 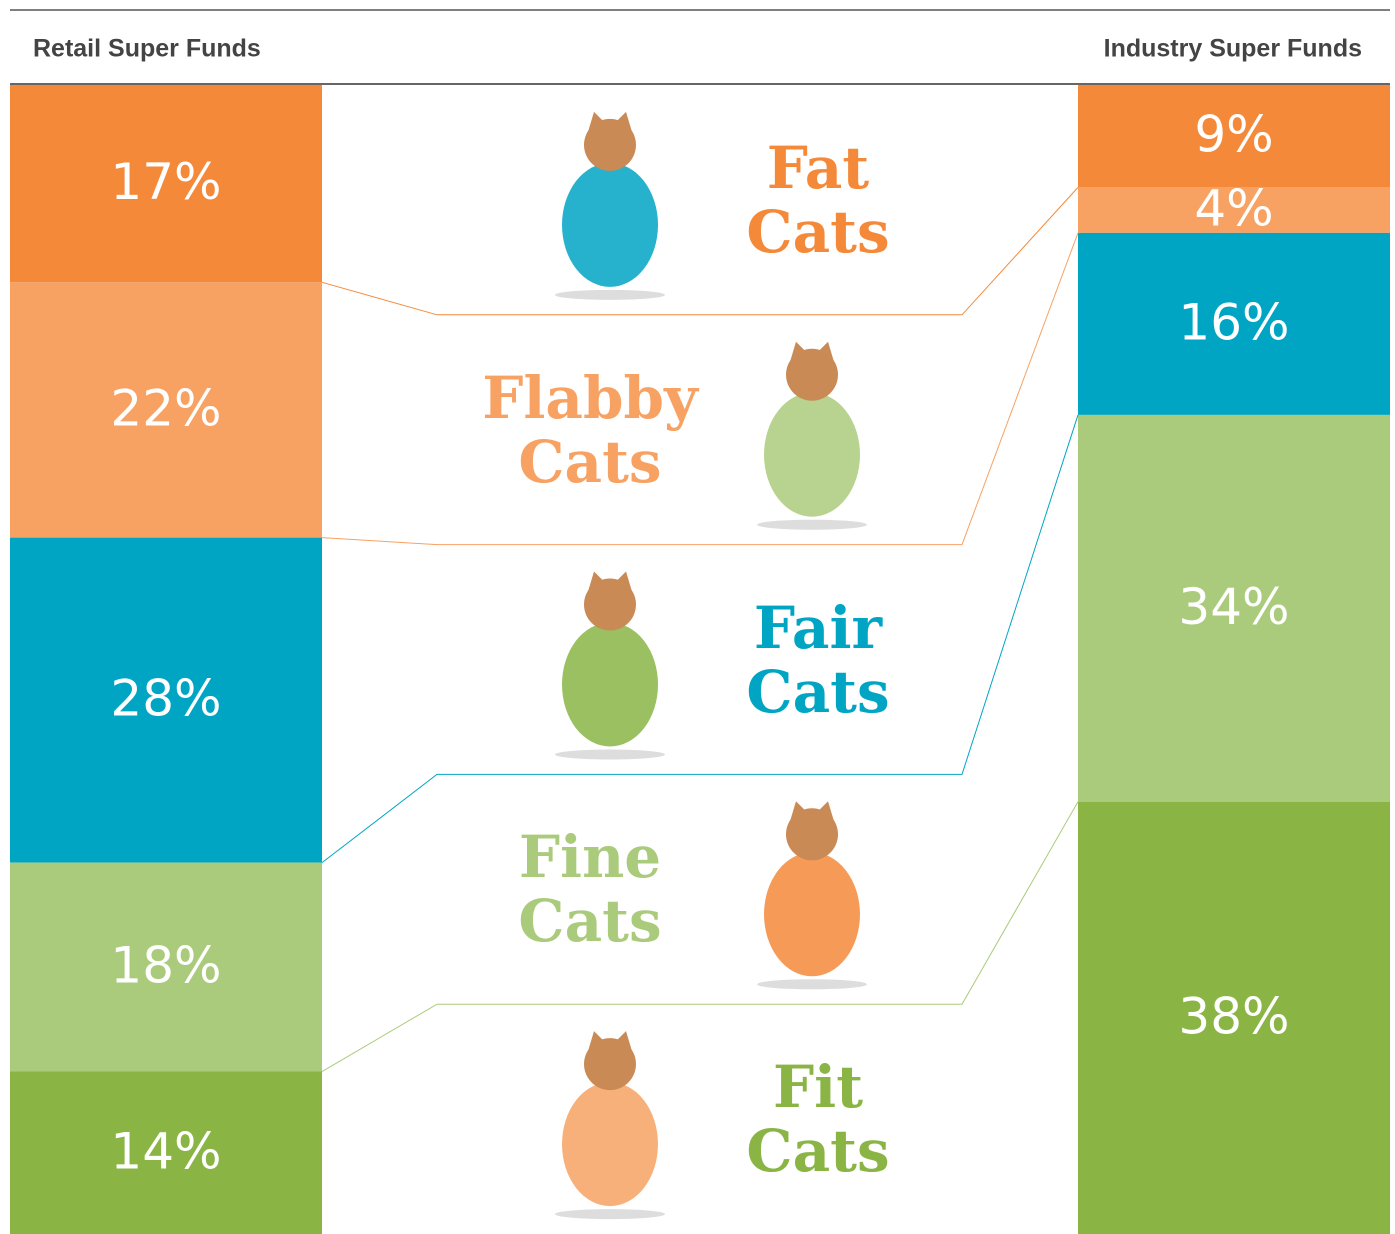 What do you see at coordinates (147, 49) in the screenshot?
I see `left-header: Retail Super Funds` at bounding box center [147, 49].